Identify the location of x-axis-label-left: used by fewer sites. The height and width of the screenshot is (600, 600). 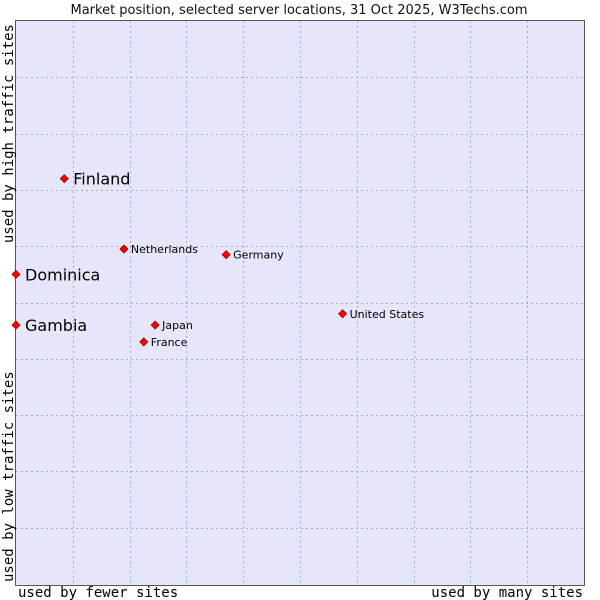
(98, 592).